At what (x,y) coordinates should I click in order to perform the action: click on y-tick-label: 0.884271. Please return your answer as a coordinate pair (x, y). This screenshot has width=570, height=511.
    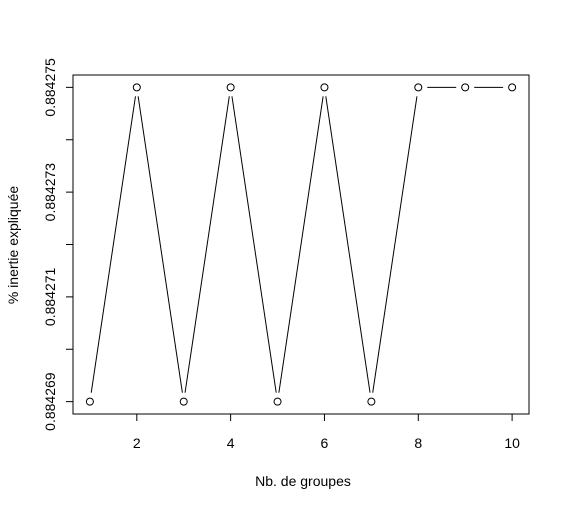
    Looking at the image, I should click on (50, 296).